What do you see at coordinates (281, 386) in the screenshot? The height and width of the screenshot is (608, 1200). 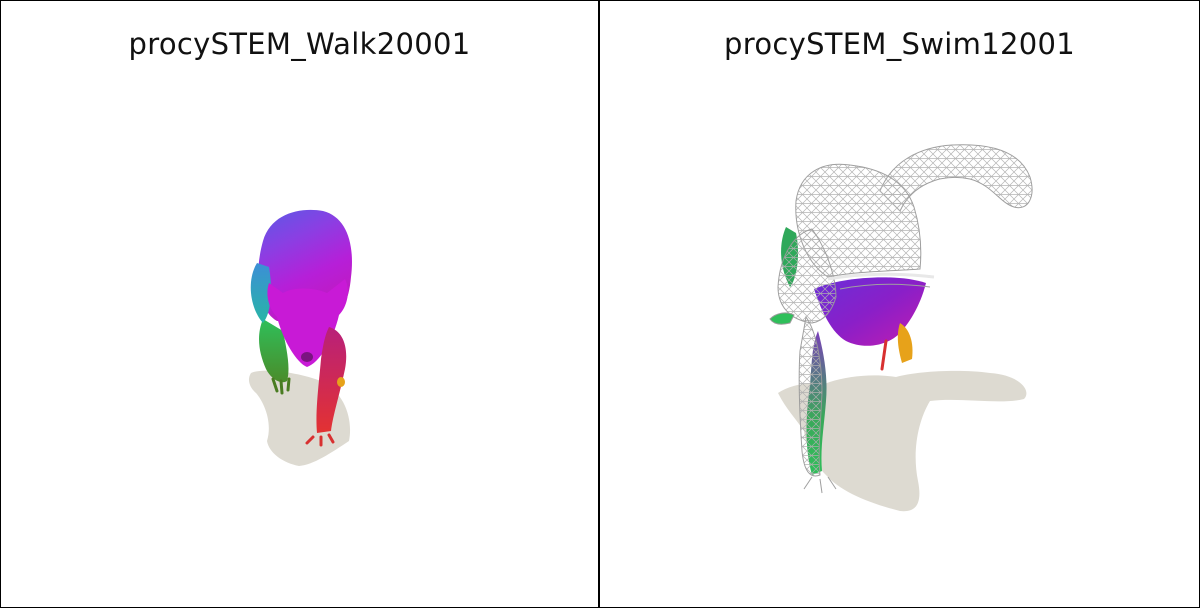 I see `left-paw` at bounding box center [281, 386].